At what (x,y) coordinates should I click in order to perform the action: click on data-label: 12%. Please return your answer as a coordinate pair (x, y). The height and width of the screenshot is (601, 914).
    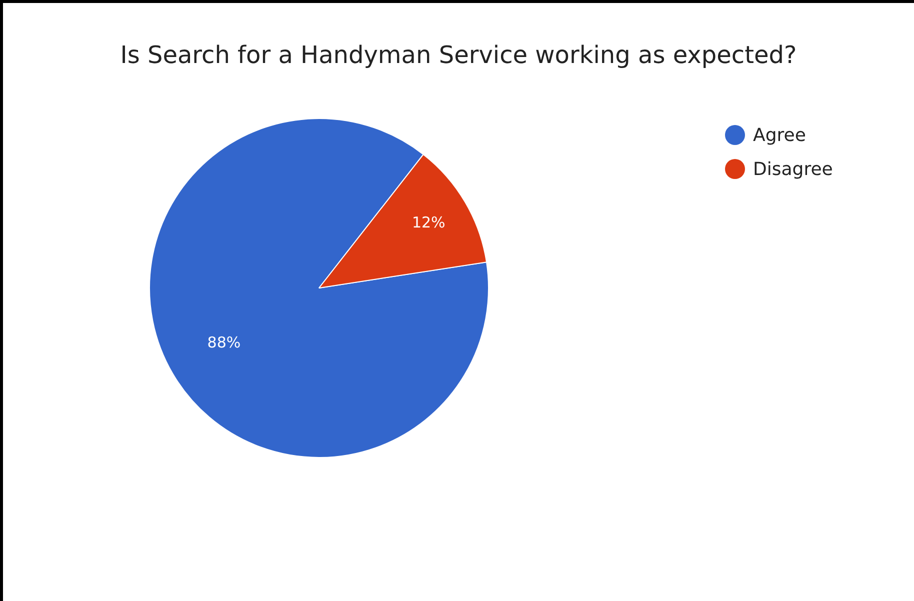
    Looking at the image, I should click on (429, 223).